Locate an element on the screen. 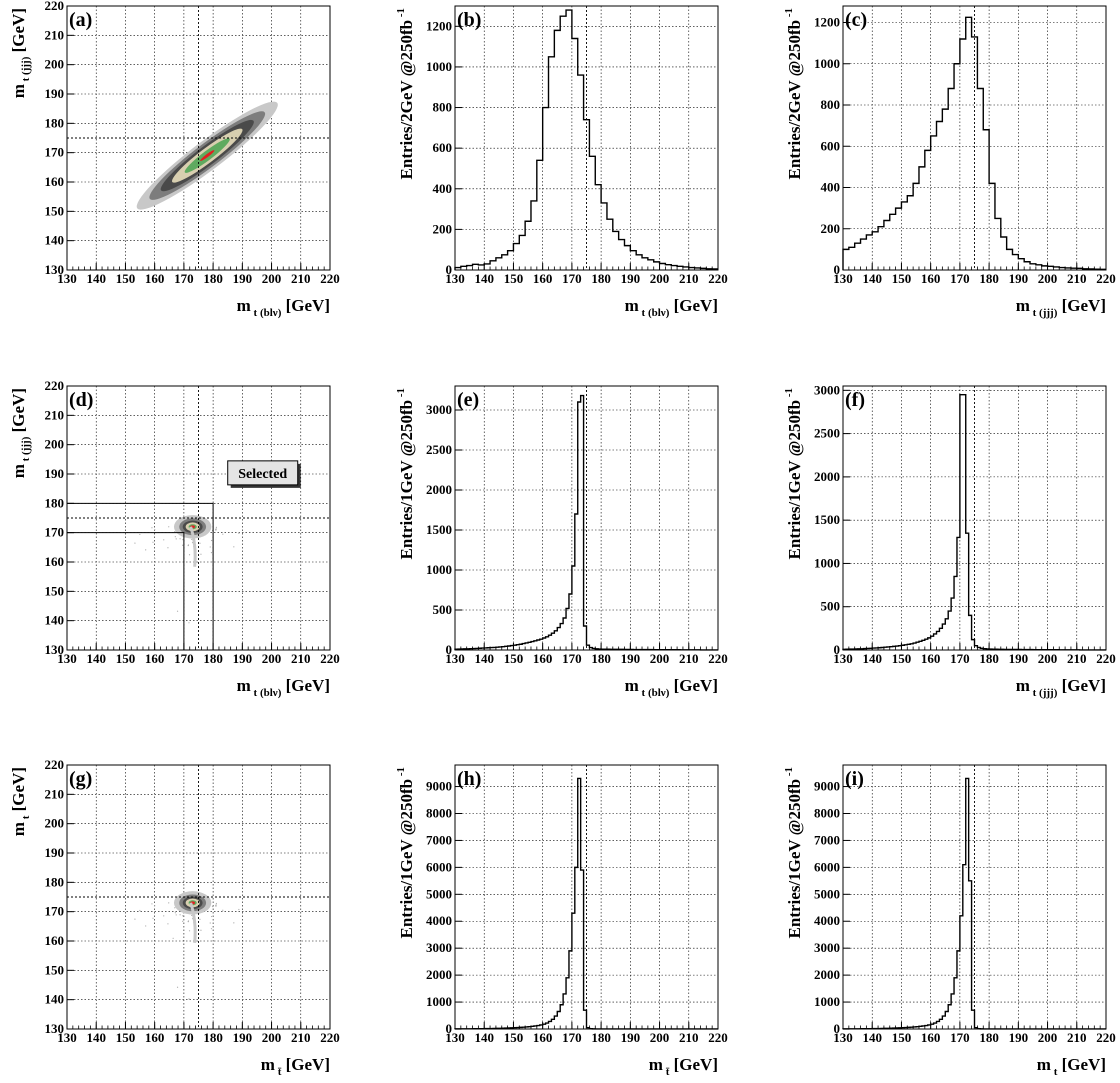 The image size is (1120, 1083). panel-label: (e) is located at coordinates (468, 400).